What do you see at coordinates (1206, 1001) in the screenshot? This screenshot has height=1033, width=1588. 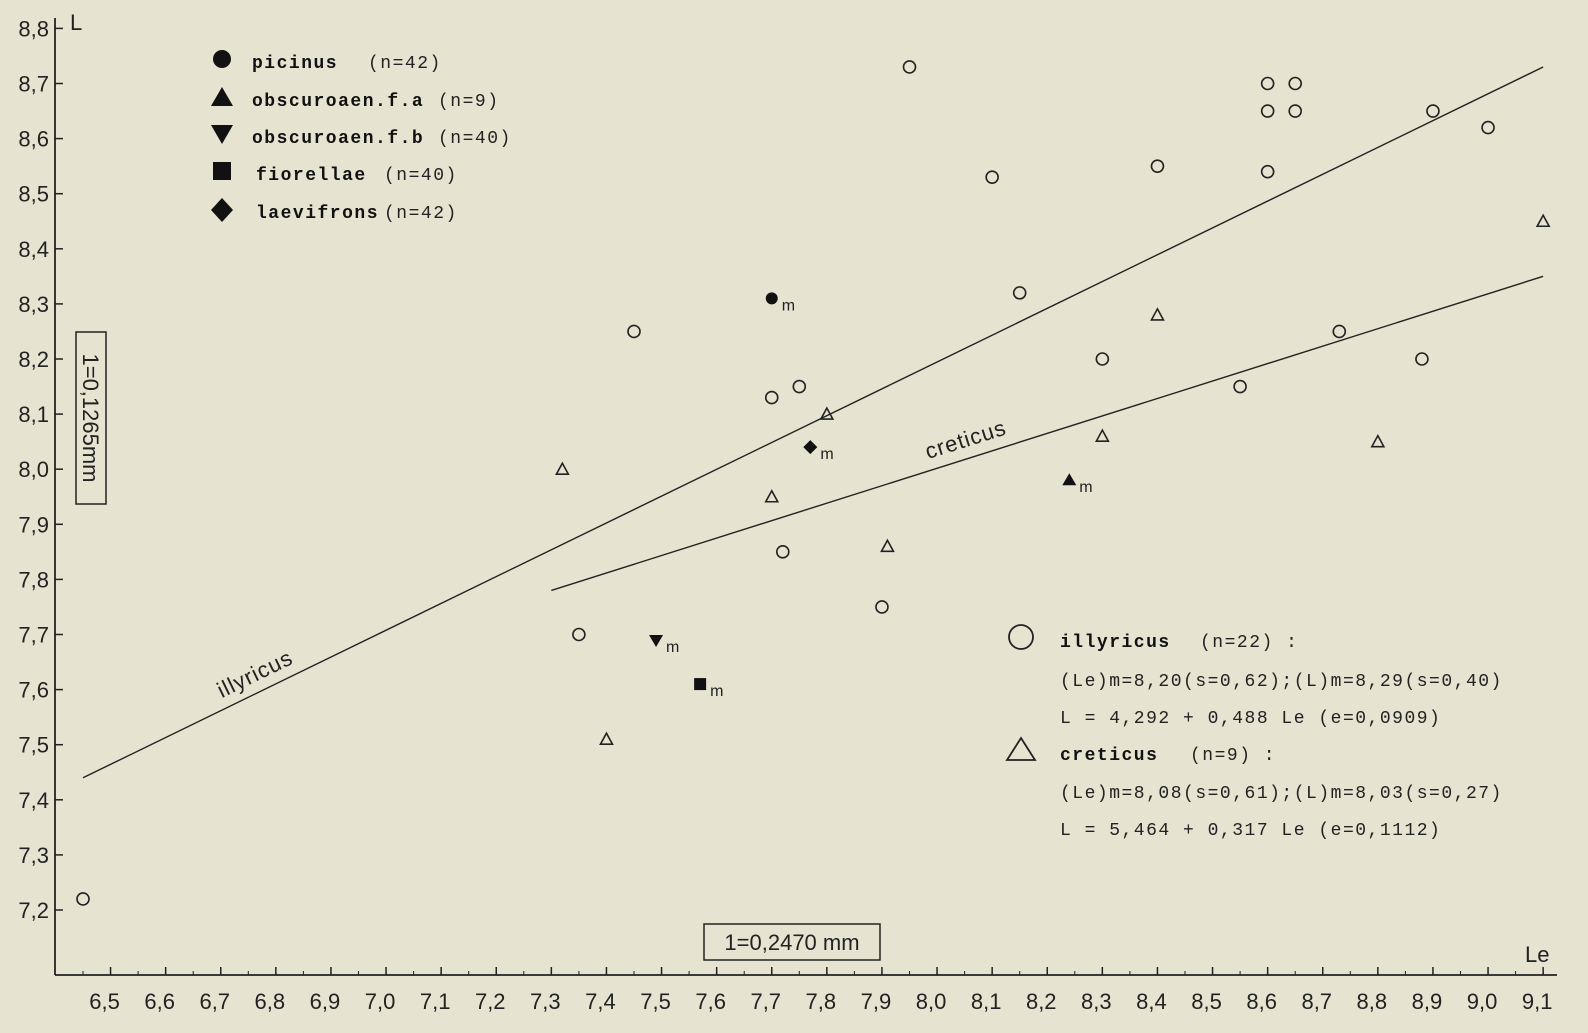 I see `x-tick-label: 8,5` at bounding box center [1206, 1001].